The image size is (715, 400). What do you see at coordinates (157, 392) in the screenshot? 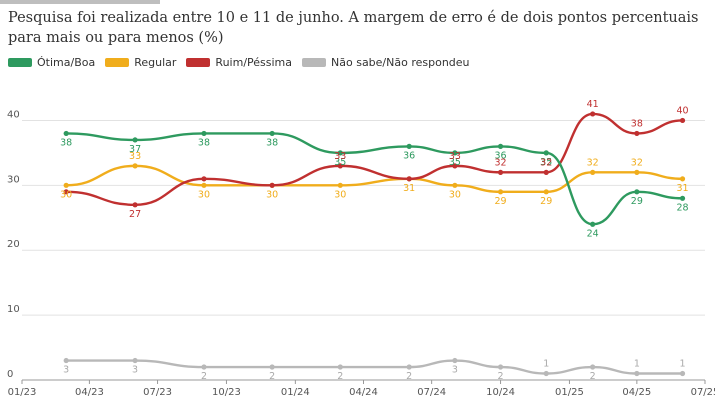
I see `x-tick-label-2: 07/23` at bounding box center [157, 392].